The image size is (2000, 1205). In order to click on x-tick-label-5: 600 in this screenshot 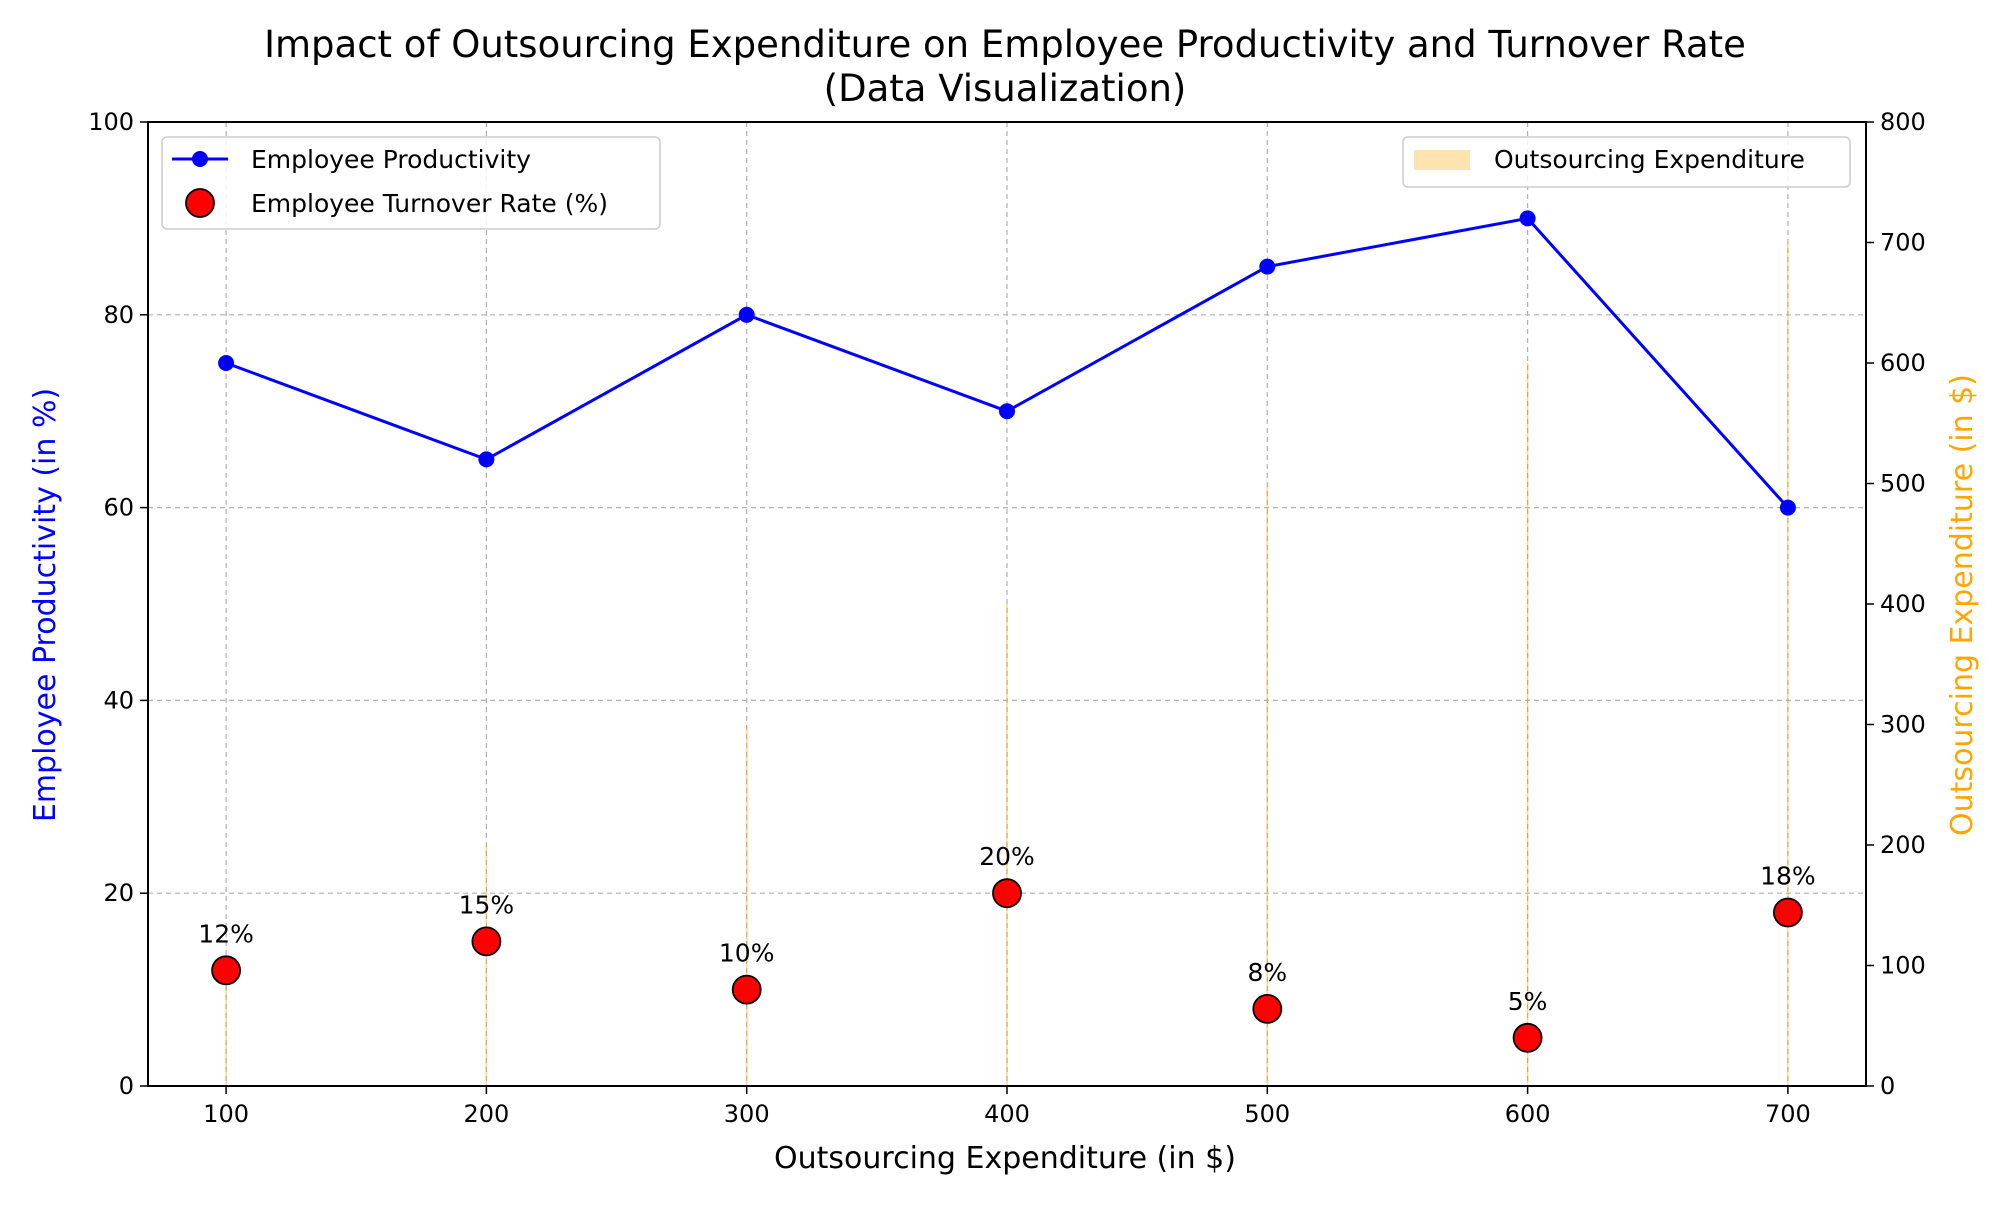, I will do `click(1528, 1114)`.